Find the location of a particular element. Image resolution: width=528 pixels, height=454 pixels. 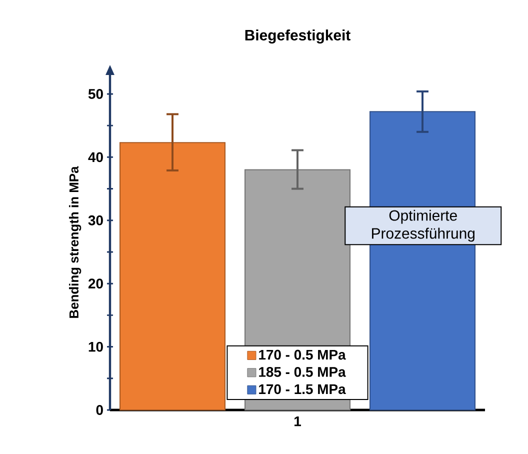

annotation: Optimierte Prozessführung is located at coordinates (423, 226).